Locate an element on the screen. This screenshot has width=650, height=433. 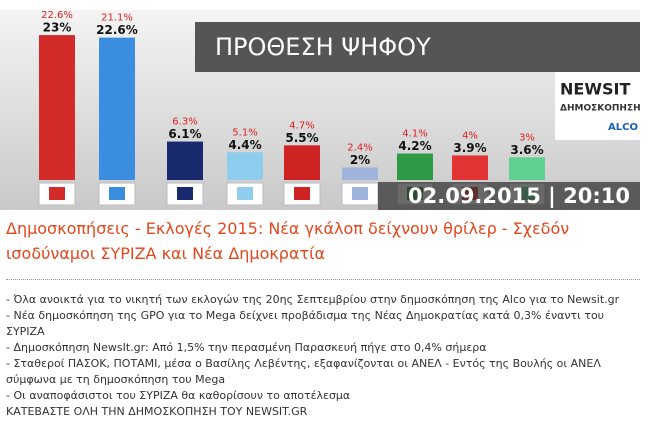
previous-label: 4% is located at coordinates (470, 135).